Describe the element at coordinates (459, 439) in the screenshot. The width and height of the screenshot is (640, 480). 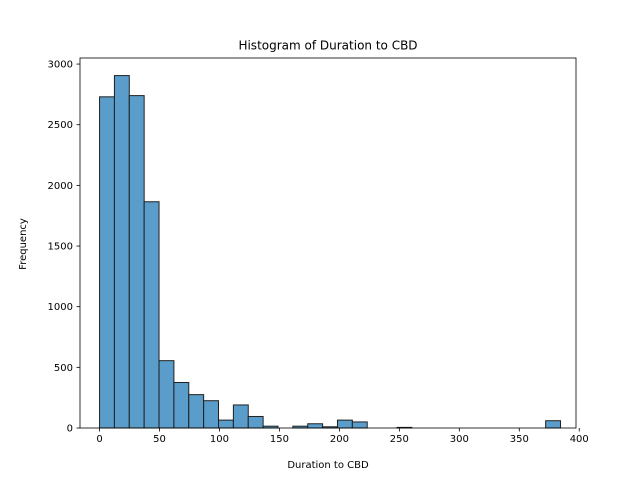
I see `x-tick-label: 300` at that location.